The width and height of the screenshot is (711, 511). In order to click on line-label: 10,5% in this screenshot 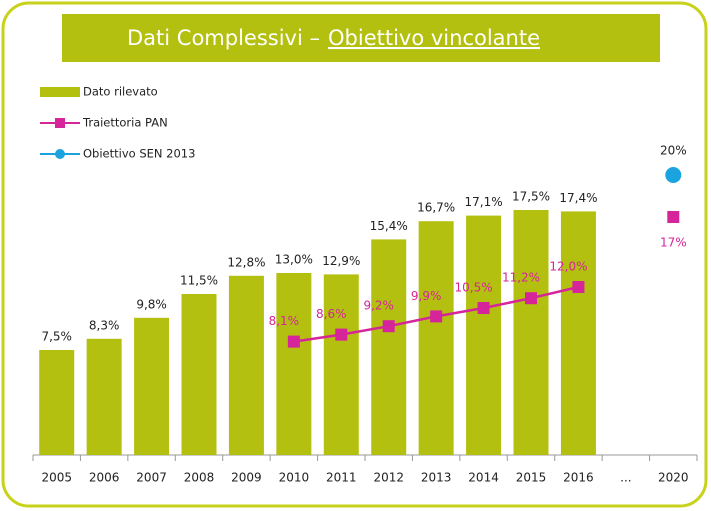, I will do `click(474, 288)`.